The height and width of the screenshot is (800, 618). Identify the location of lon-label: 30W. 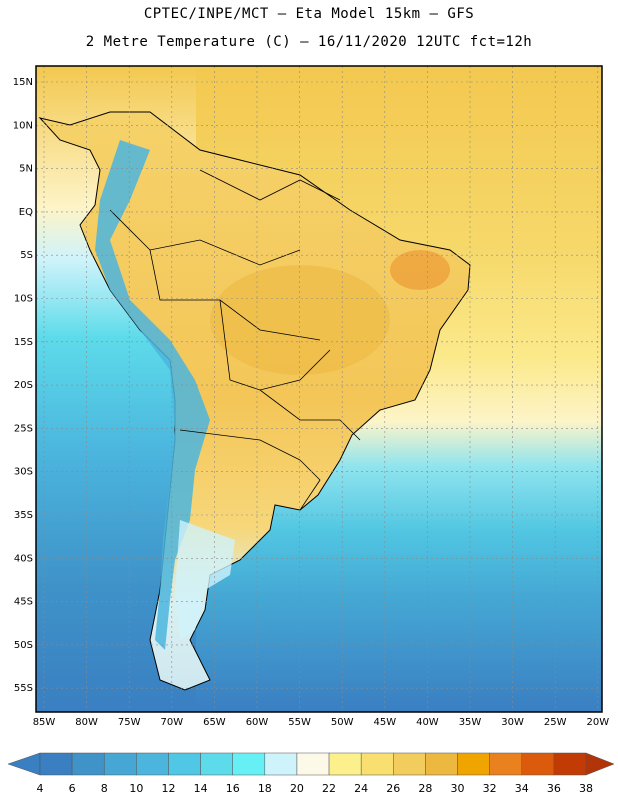
(512, 722).